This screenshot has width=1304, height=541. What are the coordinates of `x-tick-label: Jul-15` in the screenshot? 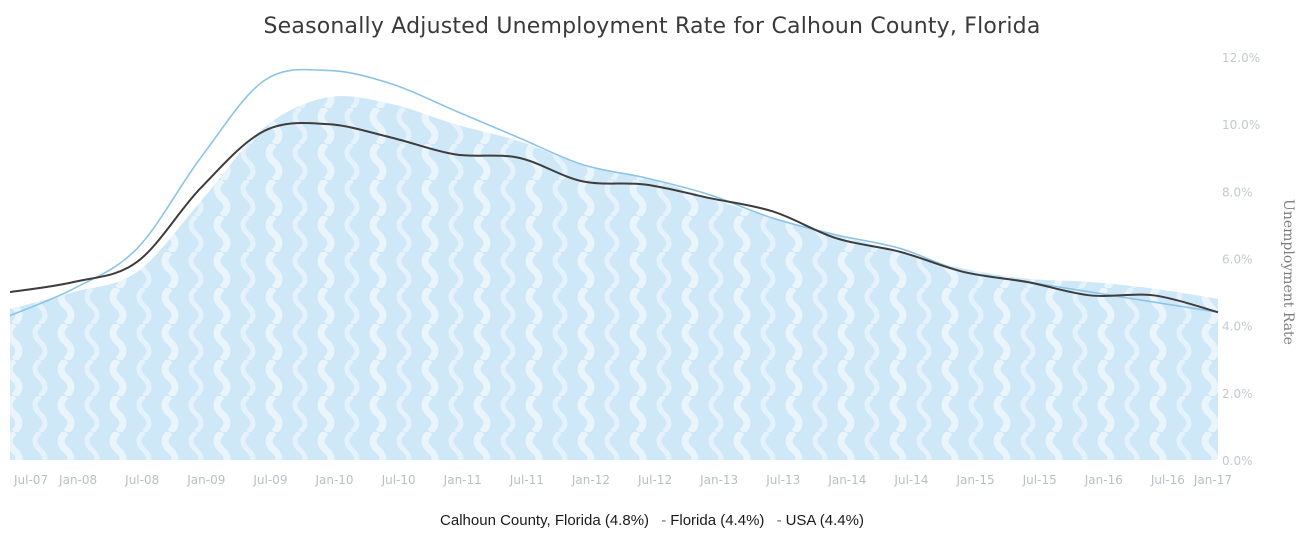 It's located at (1039, 480).